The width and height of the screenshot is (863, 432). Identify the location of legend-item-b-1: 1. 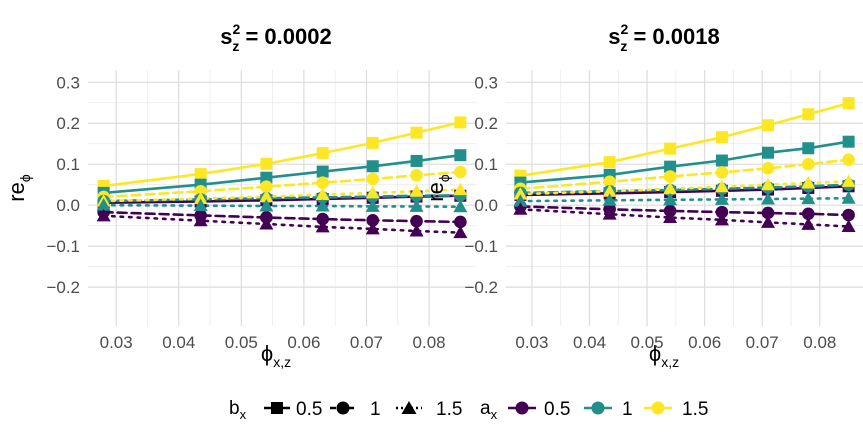
(355, 409).